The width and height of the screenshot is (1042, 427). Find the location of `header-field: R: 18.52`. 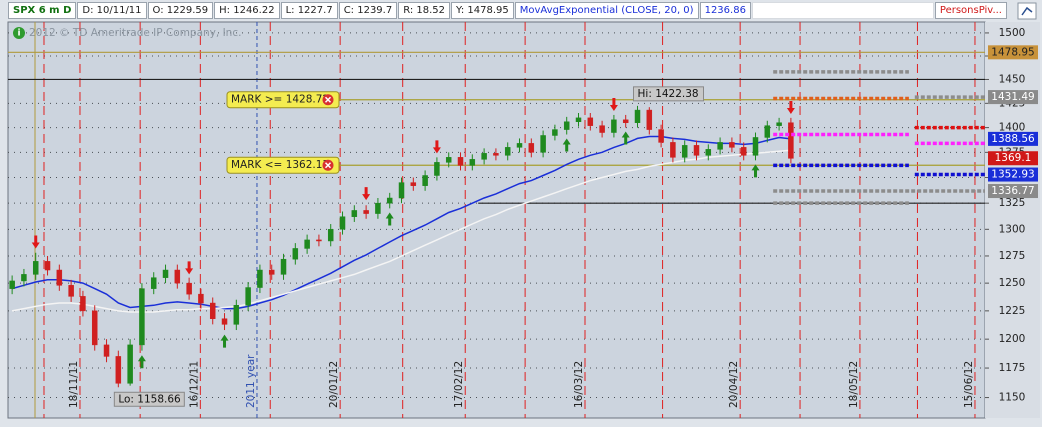

header-field: R: 18.52 is located at coordinates (424, 10).